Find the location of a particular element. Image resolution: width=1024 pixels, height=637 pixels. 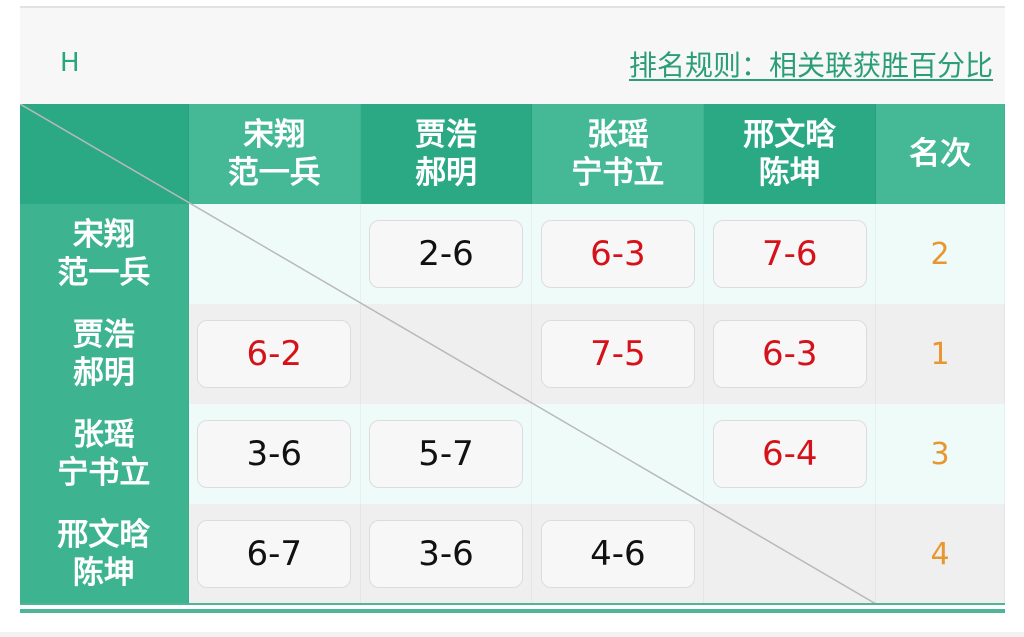

rank-value: 3 is located at coordinates (940, 454).